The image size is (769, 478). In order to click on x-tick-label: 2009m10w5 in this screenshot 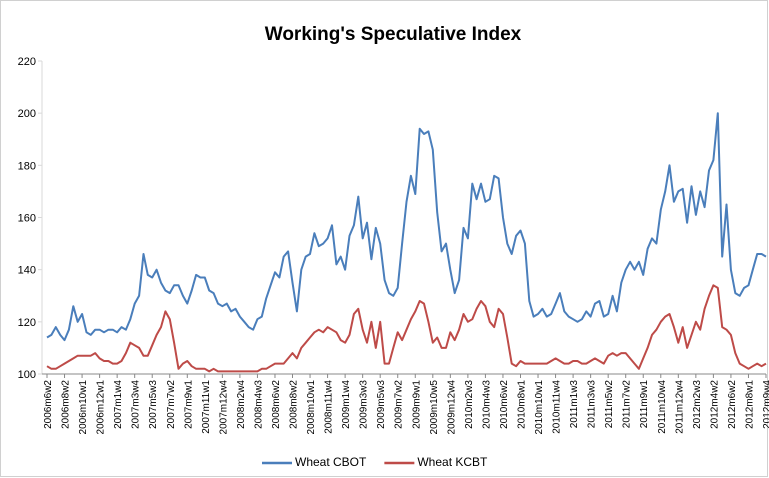, I will do `click(434, 407)`.